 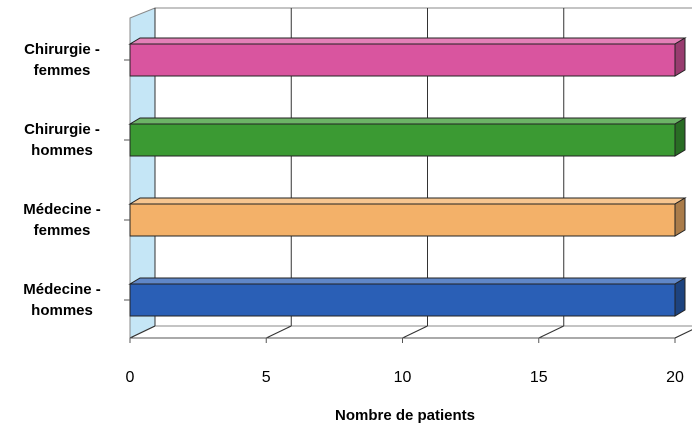 I want to click on x-axis-title: Nombre de patients, so click(x=405, y=415).